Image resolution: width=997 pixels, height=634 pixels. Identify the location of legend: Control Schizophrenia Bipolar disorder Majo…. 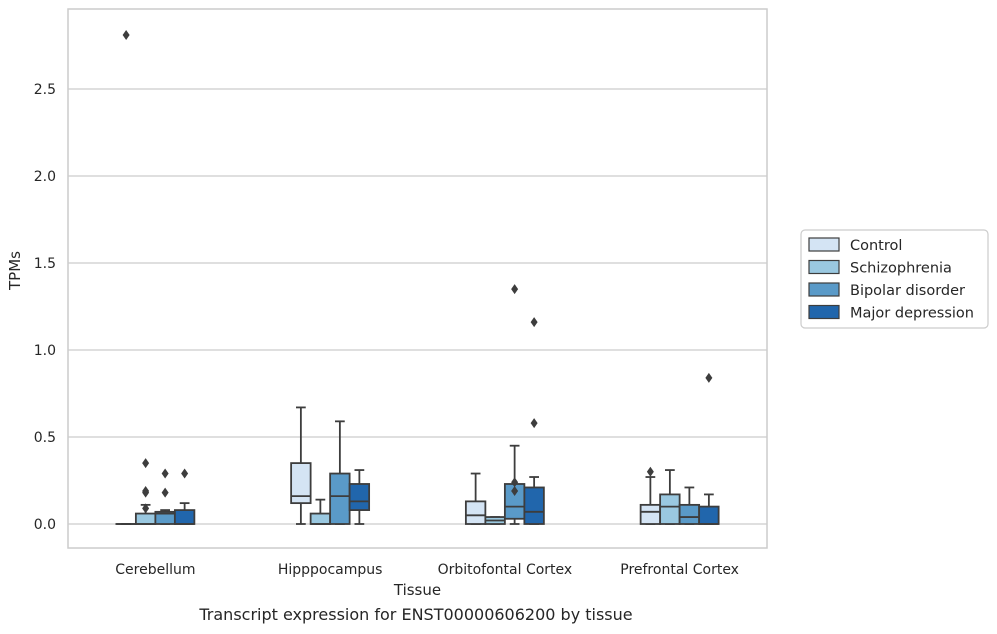
(894, 279).